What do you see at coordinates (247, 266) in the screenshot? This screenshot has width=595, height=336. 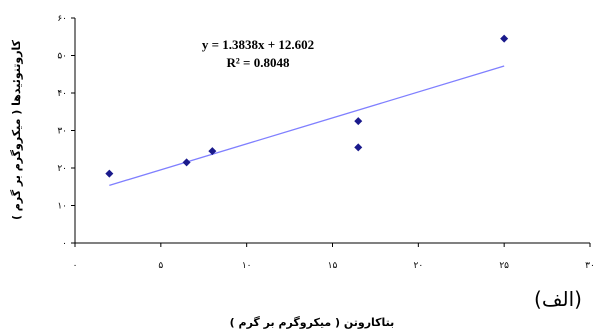 I see `x-tick-label: ۱۰` at bounding box center [247, 266].